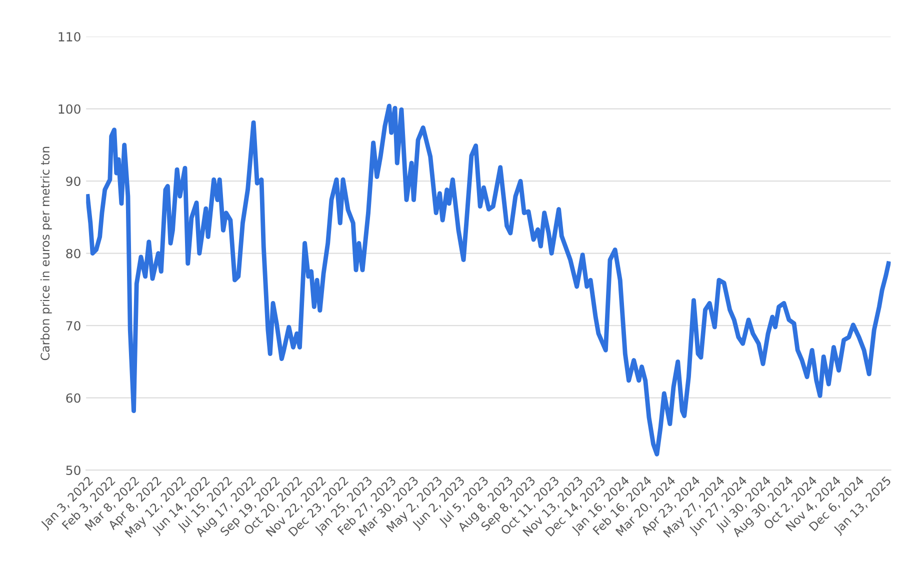 The height and width of the screenshot is (563, 897). What do you see at coordinates (73, 471) in the screenshot?
I see `y-tick-label: 50` at bounding box center [73, 471].